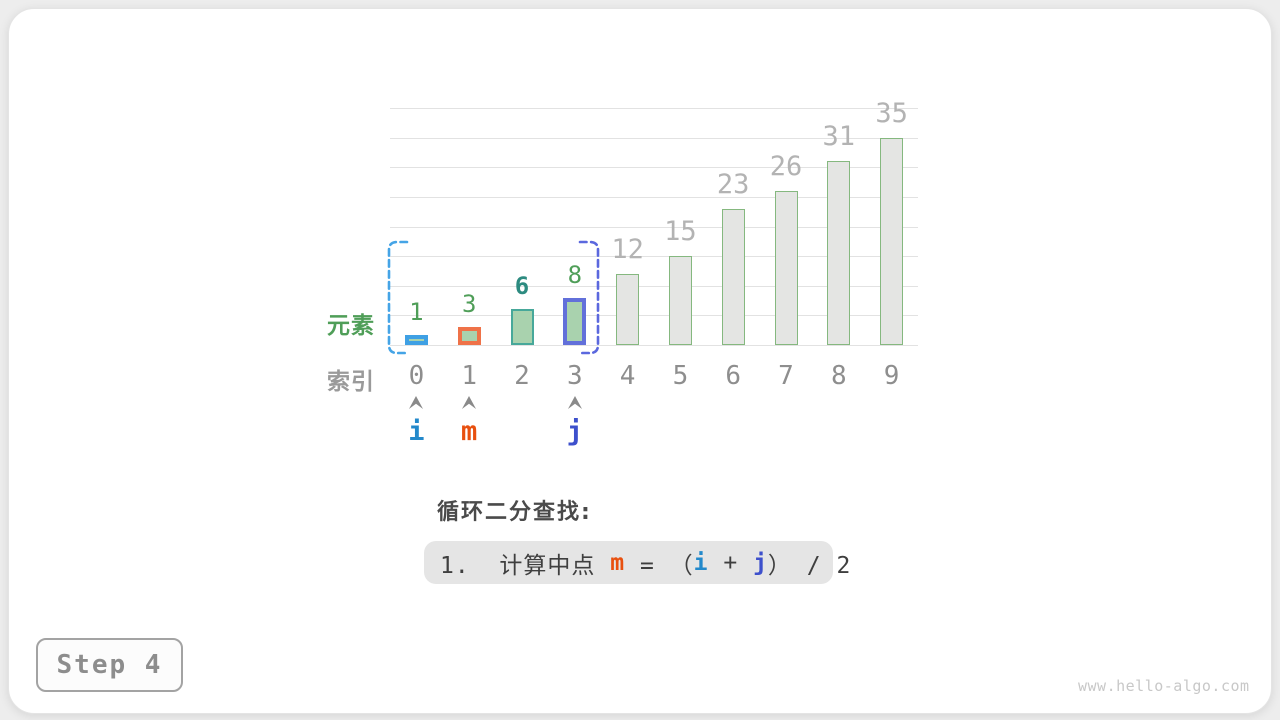  I want to click on index-label-1: 1, so click(469, 376).